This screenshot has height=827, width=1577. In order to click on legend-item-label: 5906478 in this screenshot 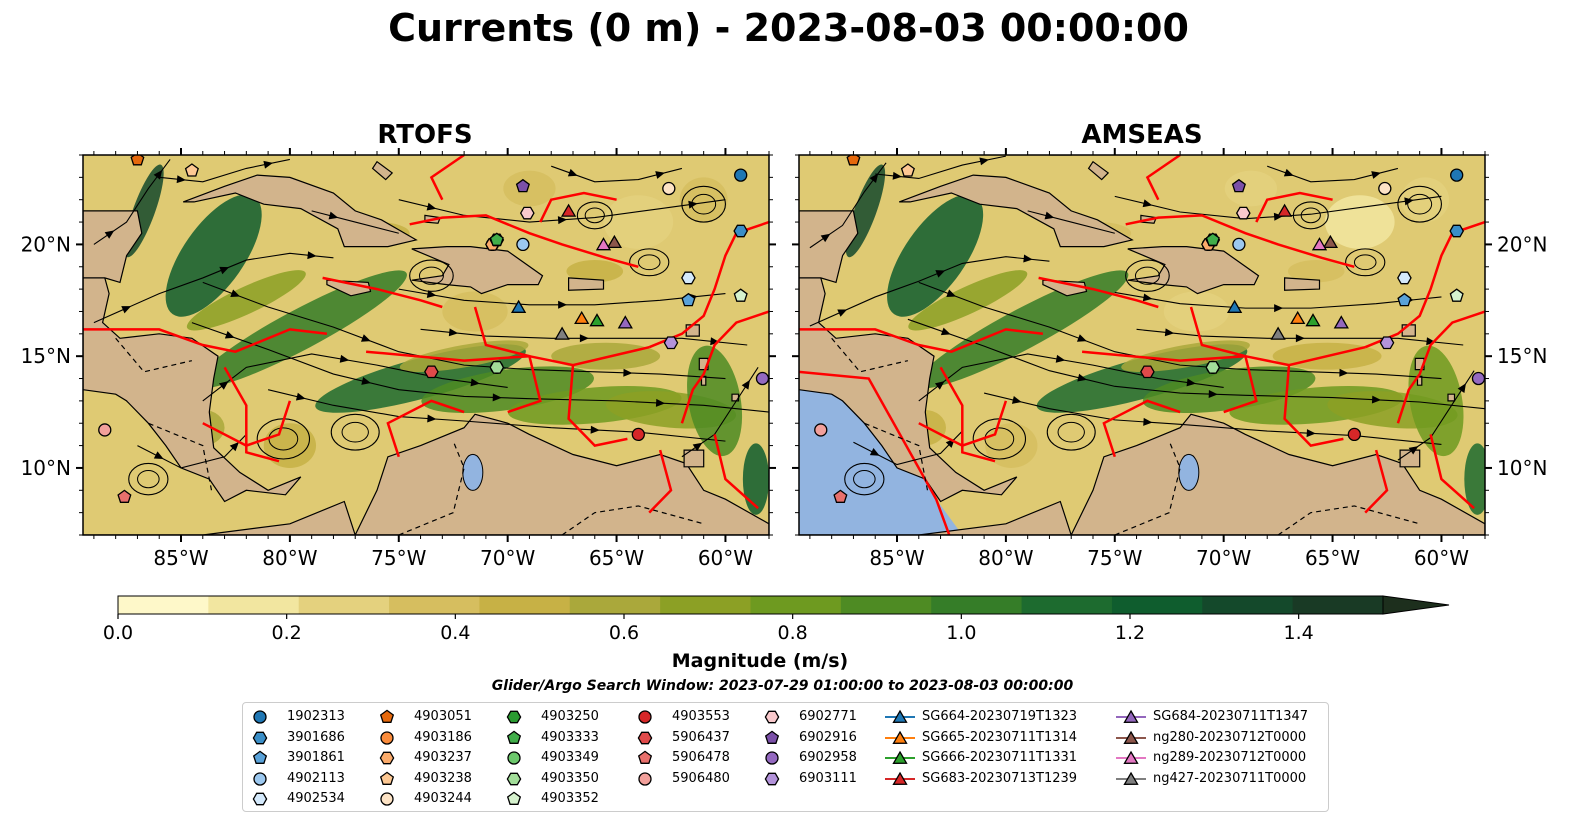, I will do `click(701, 758)`.